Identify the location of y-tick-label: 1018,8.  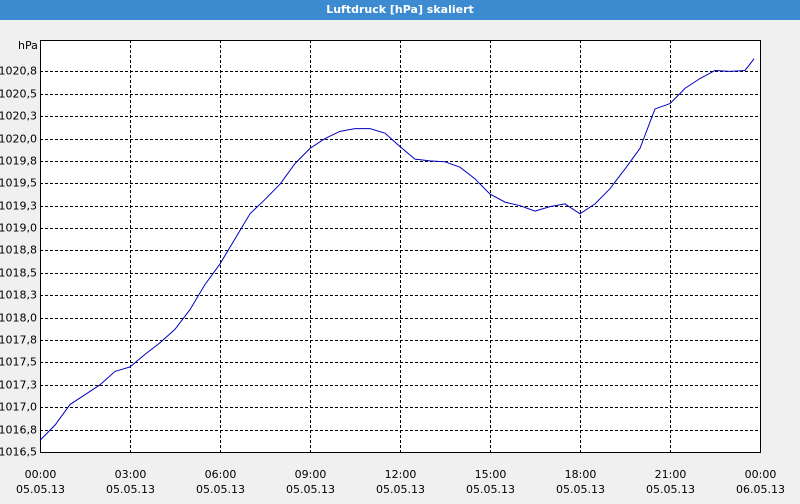
(18, 250).